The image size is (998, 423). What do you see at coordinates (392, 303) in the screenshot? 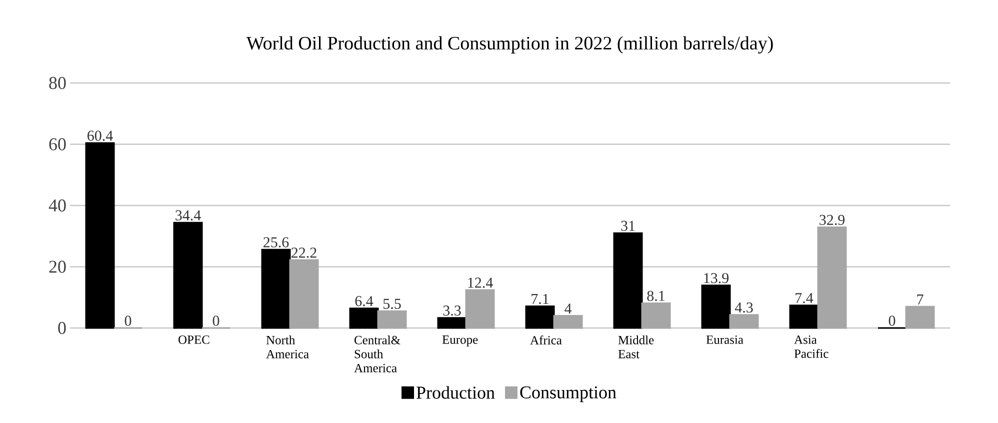
I see `data-label: 5.5` at bounding box center [392, 303].